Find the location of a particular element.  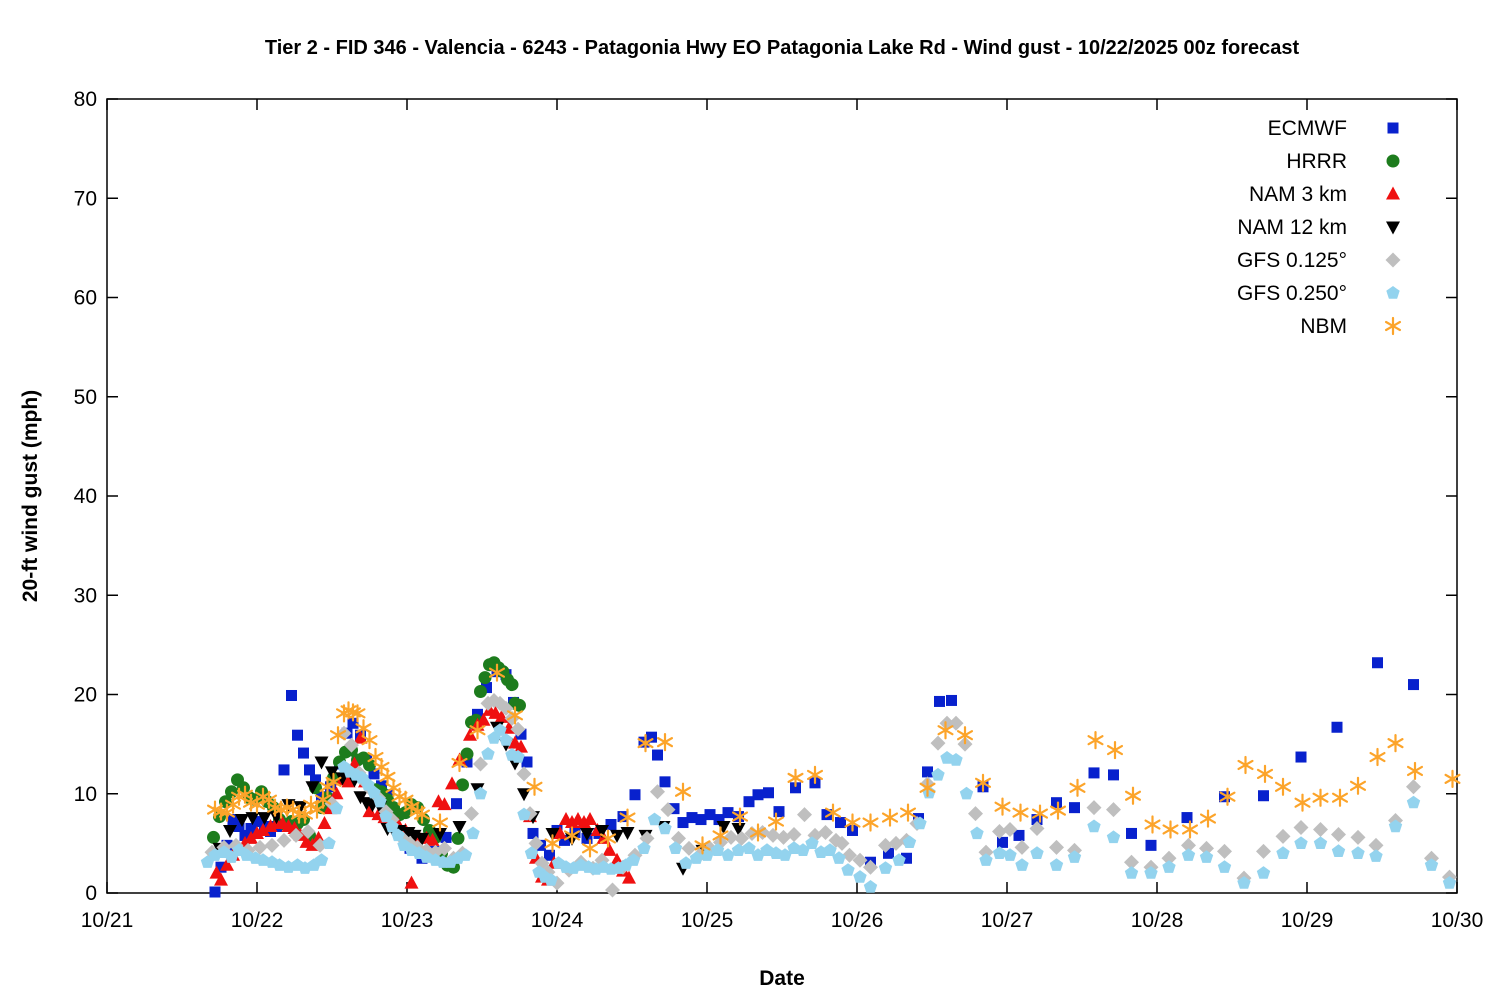

legend-label: GFS 0.250° is located at coordinates (1292, 293).